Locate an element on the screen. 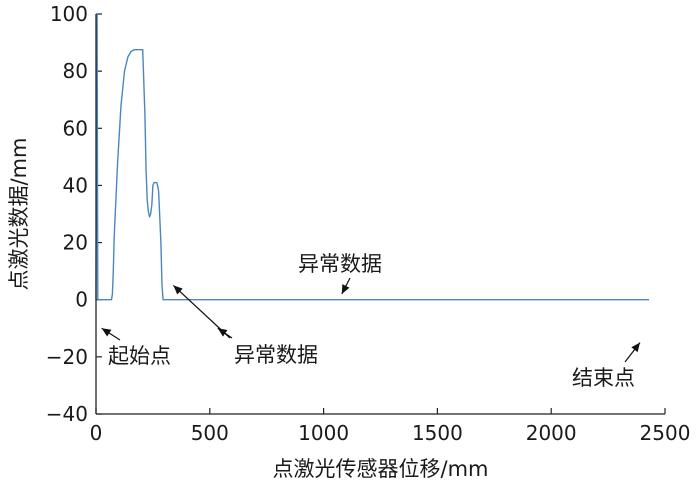  y-tick-label: 0 is located at coordinates (81, 300).